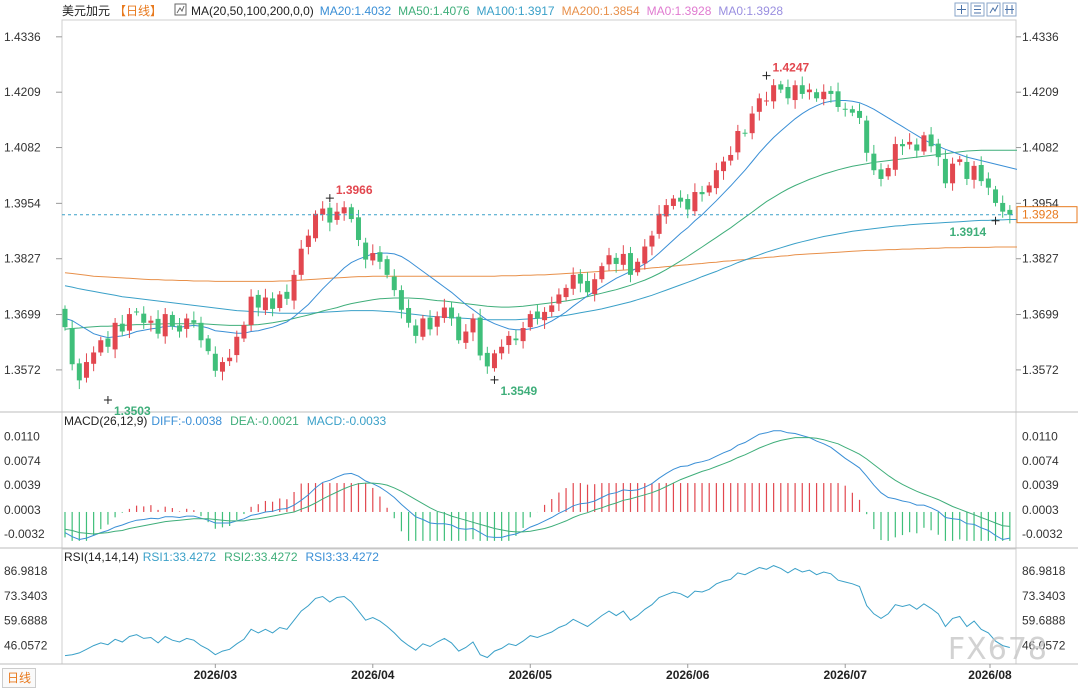 The height and width of the screenshot is (688, 1078). Describe the element at coordinates (24, 534) in the screenshot. I see `macd-tick-label-left: -0.0032` at that location.